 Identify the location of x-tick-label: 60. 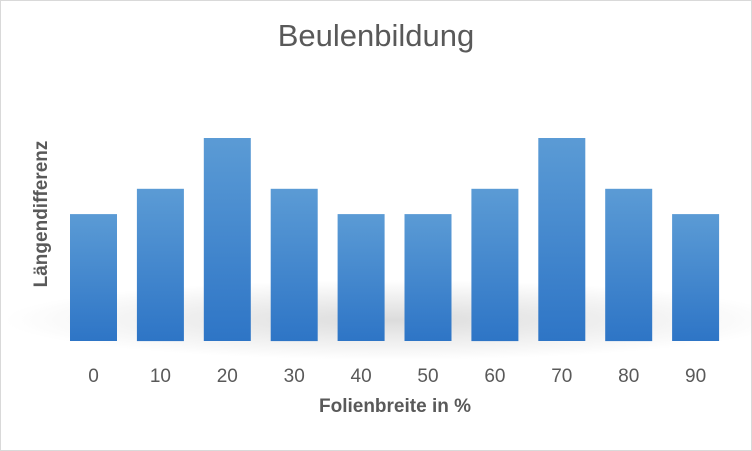
(494, 376).